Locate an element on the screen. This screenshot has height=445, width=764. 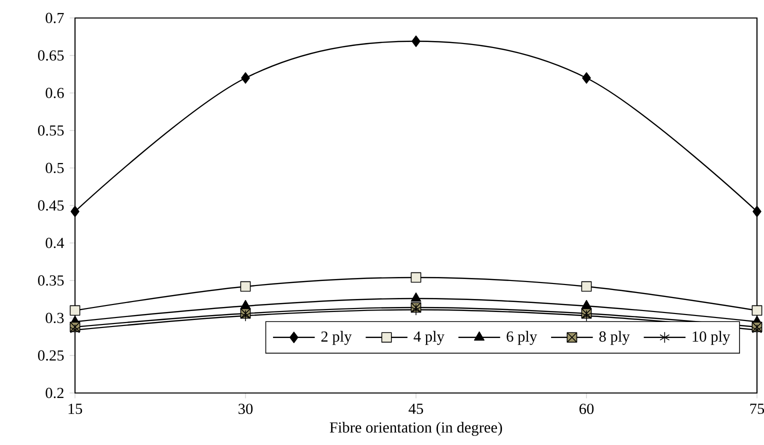
y-tick-label: 0.3 is located at coordinates (55, 318).